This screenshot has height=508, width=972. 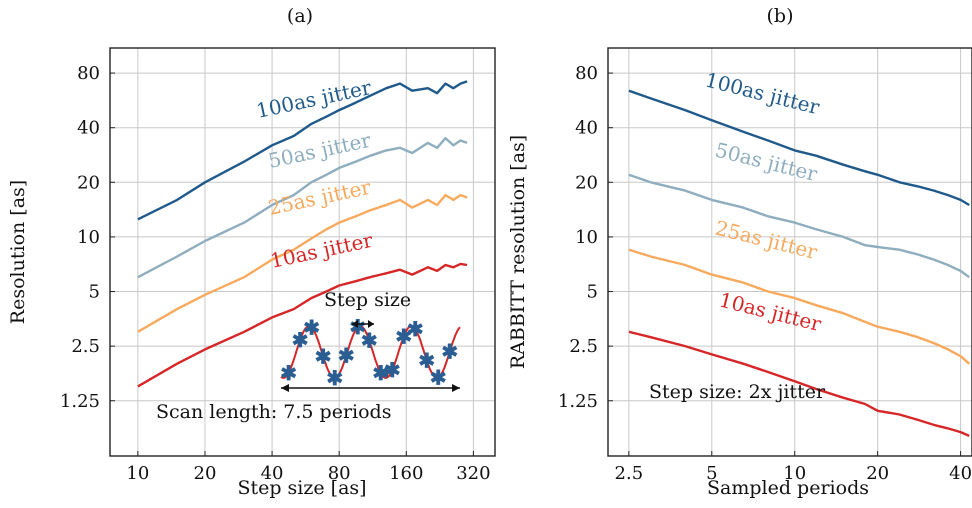 I want to click on step-arrow, so click(x=363, y=324).